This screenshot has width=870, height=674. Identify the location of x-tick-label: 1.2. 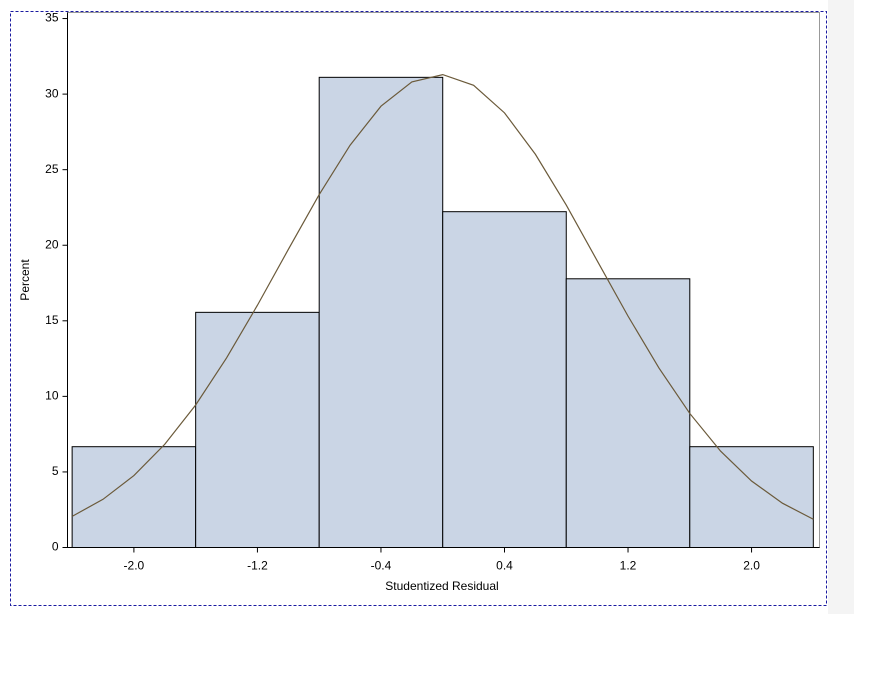
(628, 566).